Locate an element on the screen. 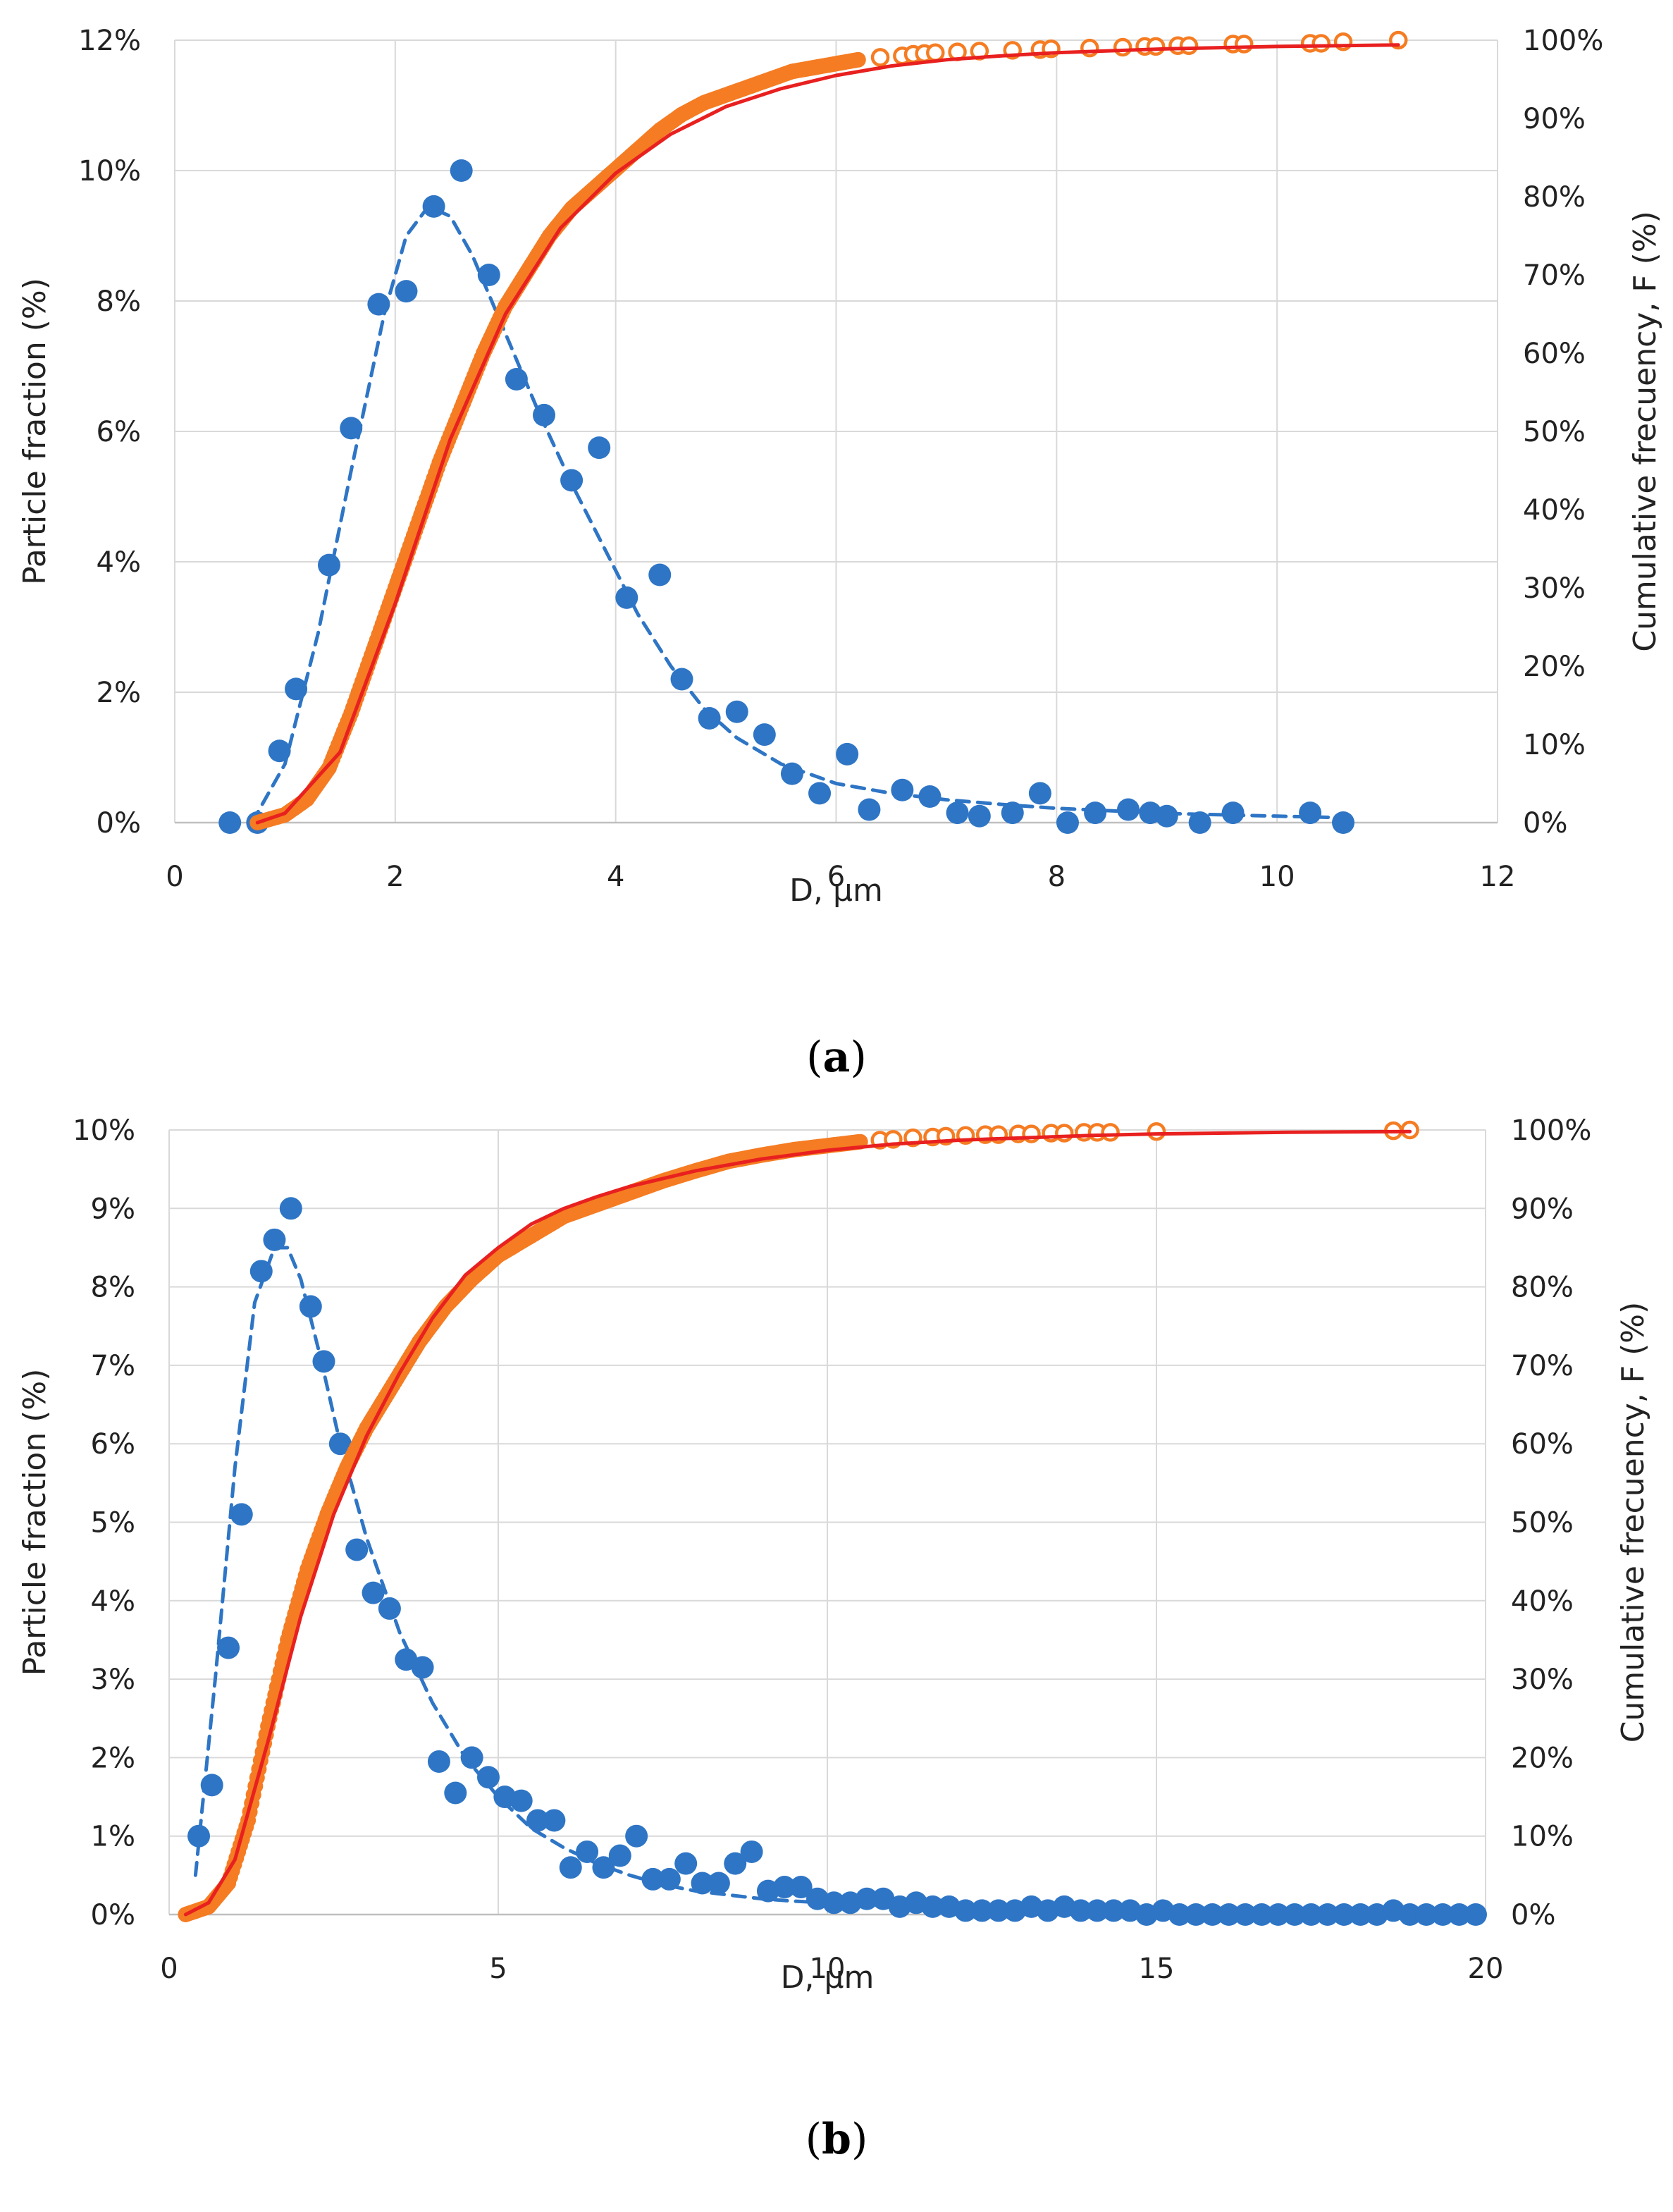 The height and width of the screenshot is (2212, 1673). y-left-tick-label: 2% is located at coordinates (119, 693).